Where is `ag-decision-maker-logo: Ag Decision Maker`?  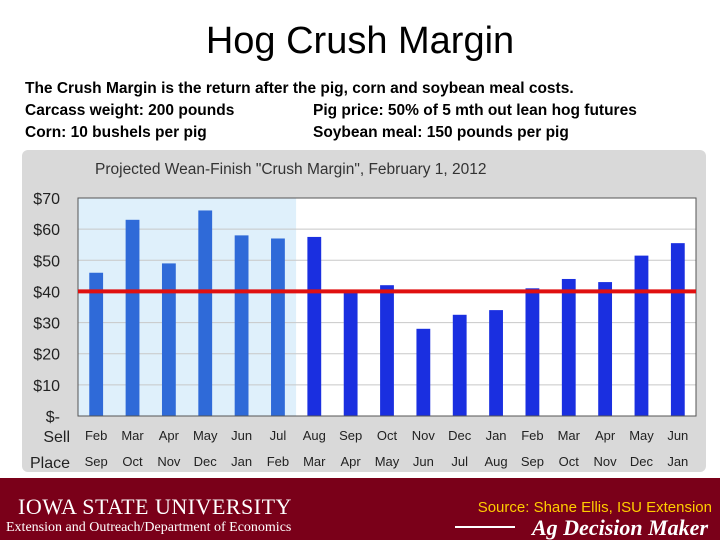 ag-decision-maker-logo: Ag Decision Maker is located at coordinates (620, 527).